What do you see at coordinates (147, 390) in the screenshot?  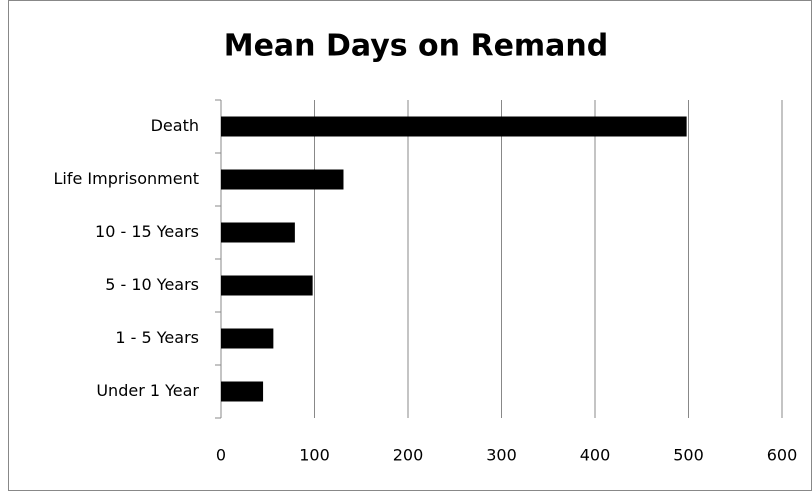 I see `y-tick-label: Under 1 Year` at bounding box center [147, 390].